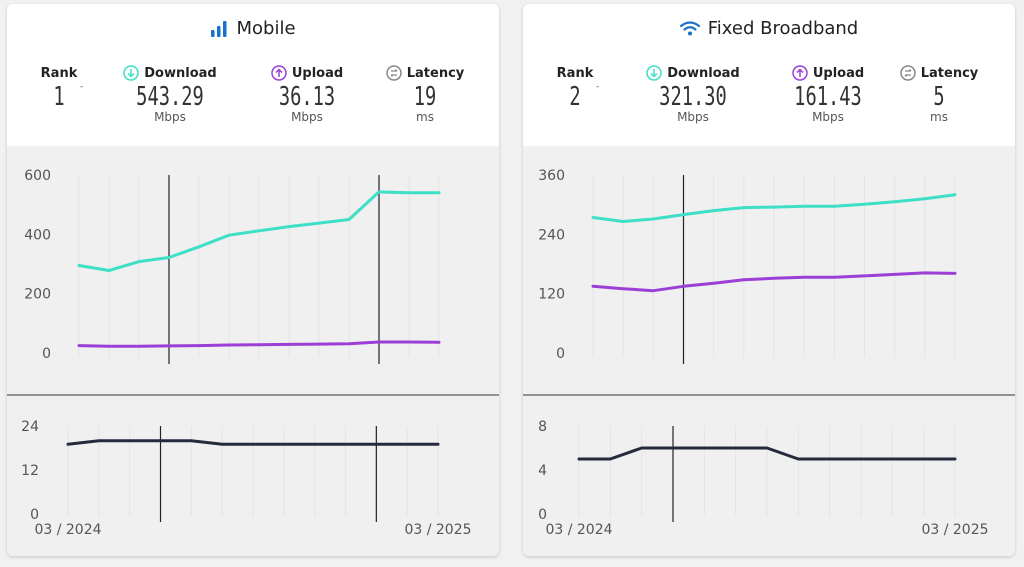 This screenshot has height=567, width=1024. Describe the element at coordinates (266, 28) in the screenshot. I see `mobile-title-text: Mobile` at that location.